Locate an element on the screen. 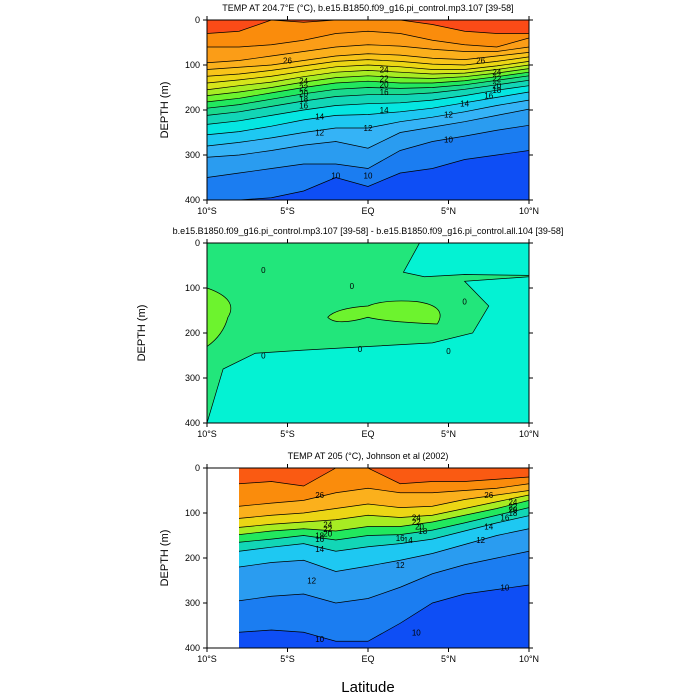 The image size is (700, 700). panel-3-xtick-label: 10°N is located at coordinates (529, 659).